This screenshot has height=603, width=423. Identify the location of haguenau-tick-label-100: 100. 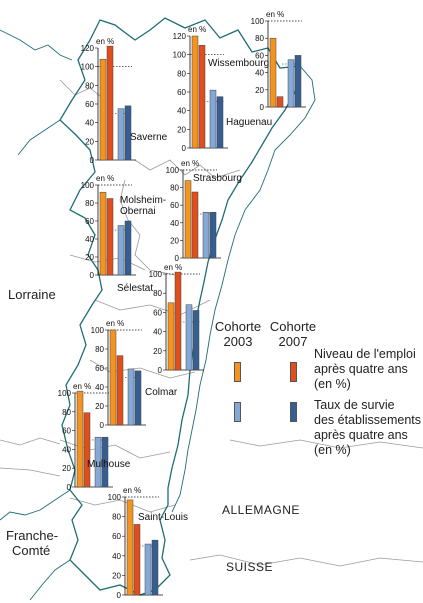
(258, 21).